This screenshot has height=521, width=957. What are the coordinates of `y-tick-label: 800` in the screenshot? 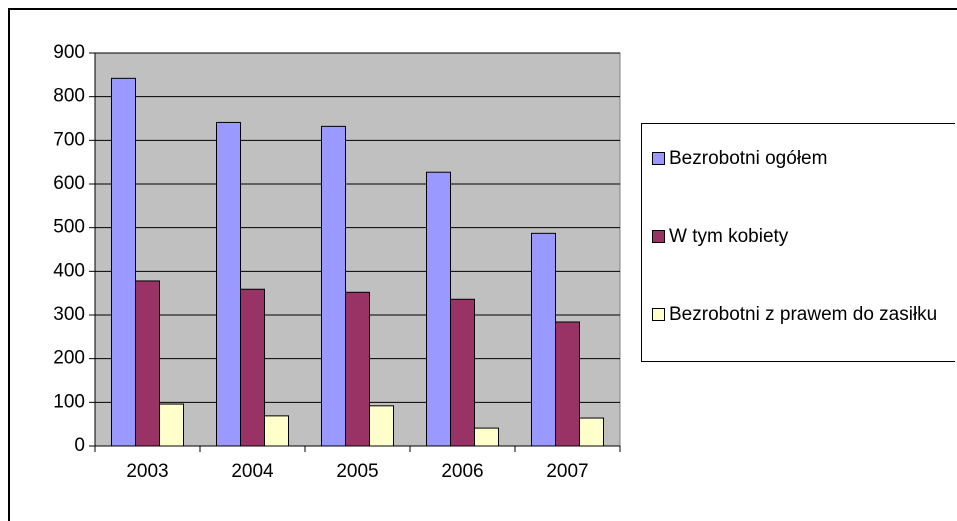 It's located at (69, 96).